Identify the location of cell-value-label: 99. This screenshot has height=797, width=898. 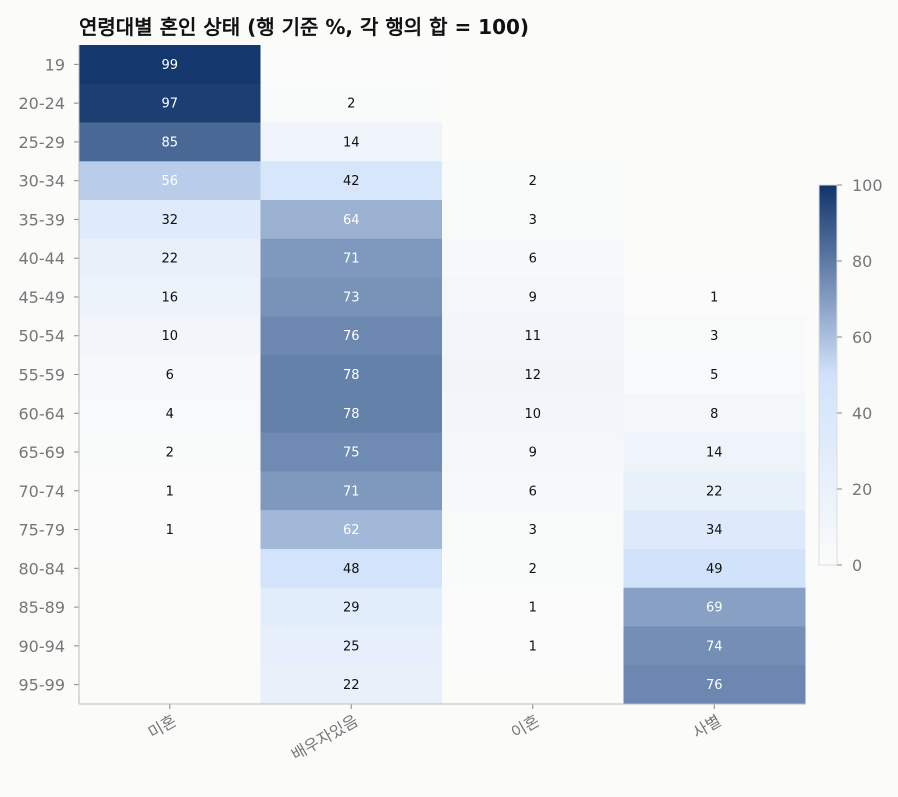
(169, 65).